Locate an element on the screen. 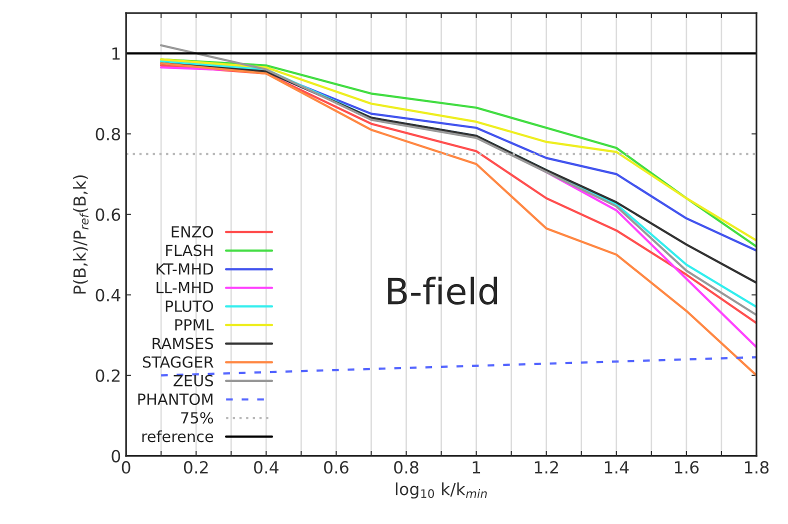 Image resolution: width=788 pixels, height=524 pixels. x-tick-label: 1.2 is located at coordinates (546, 467).